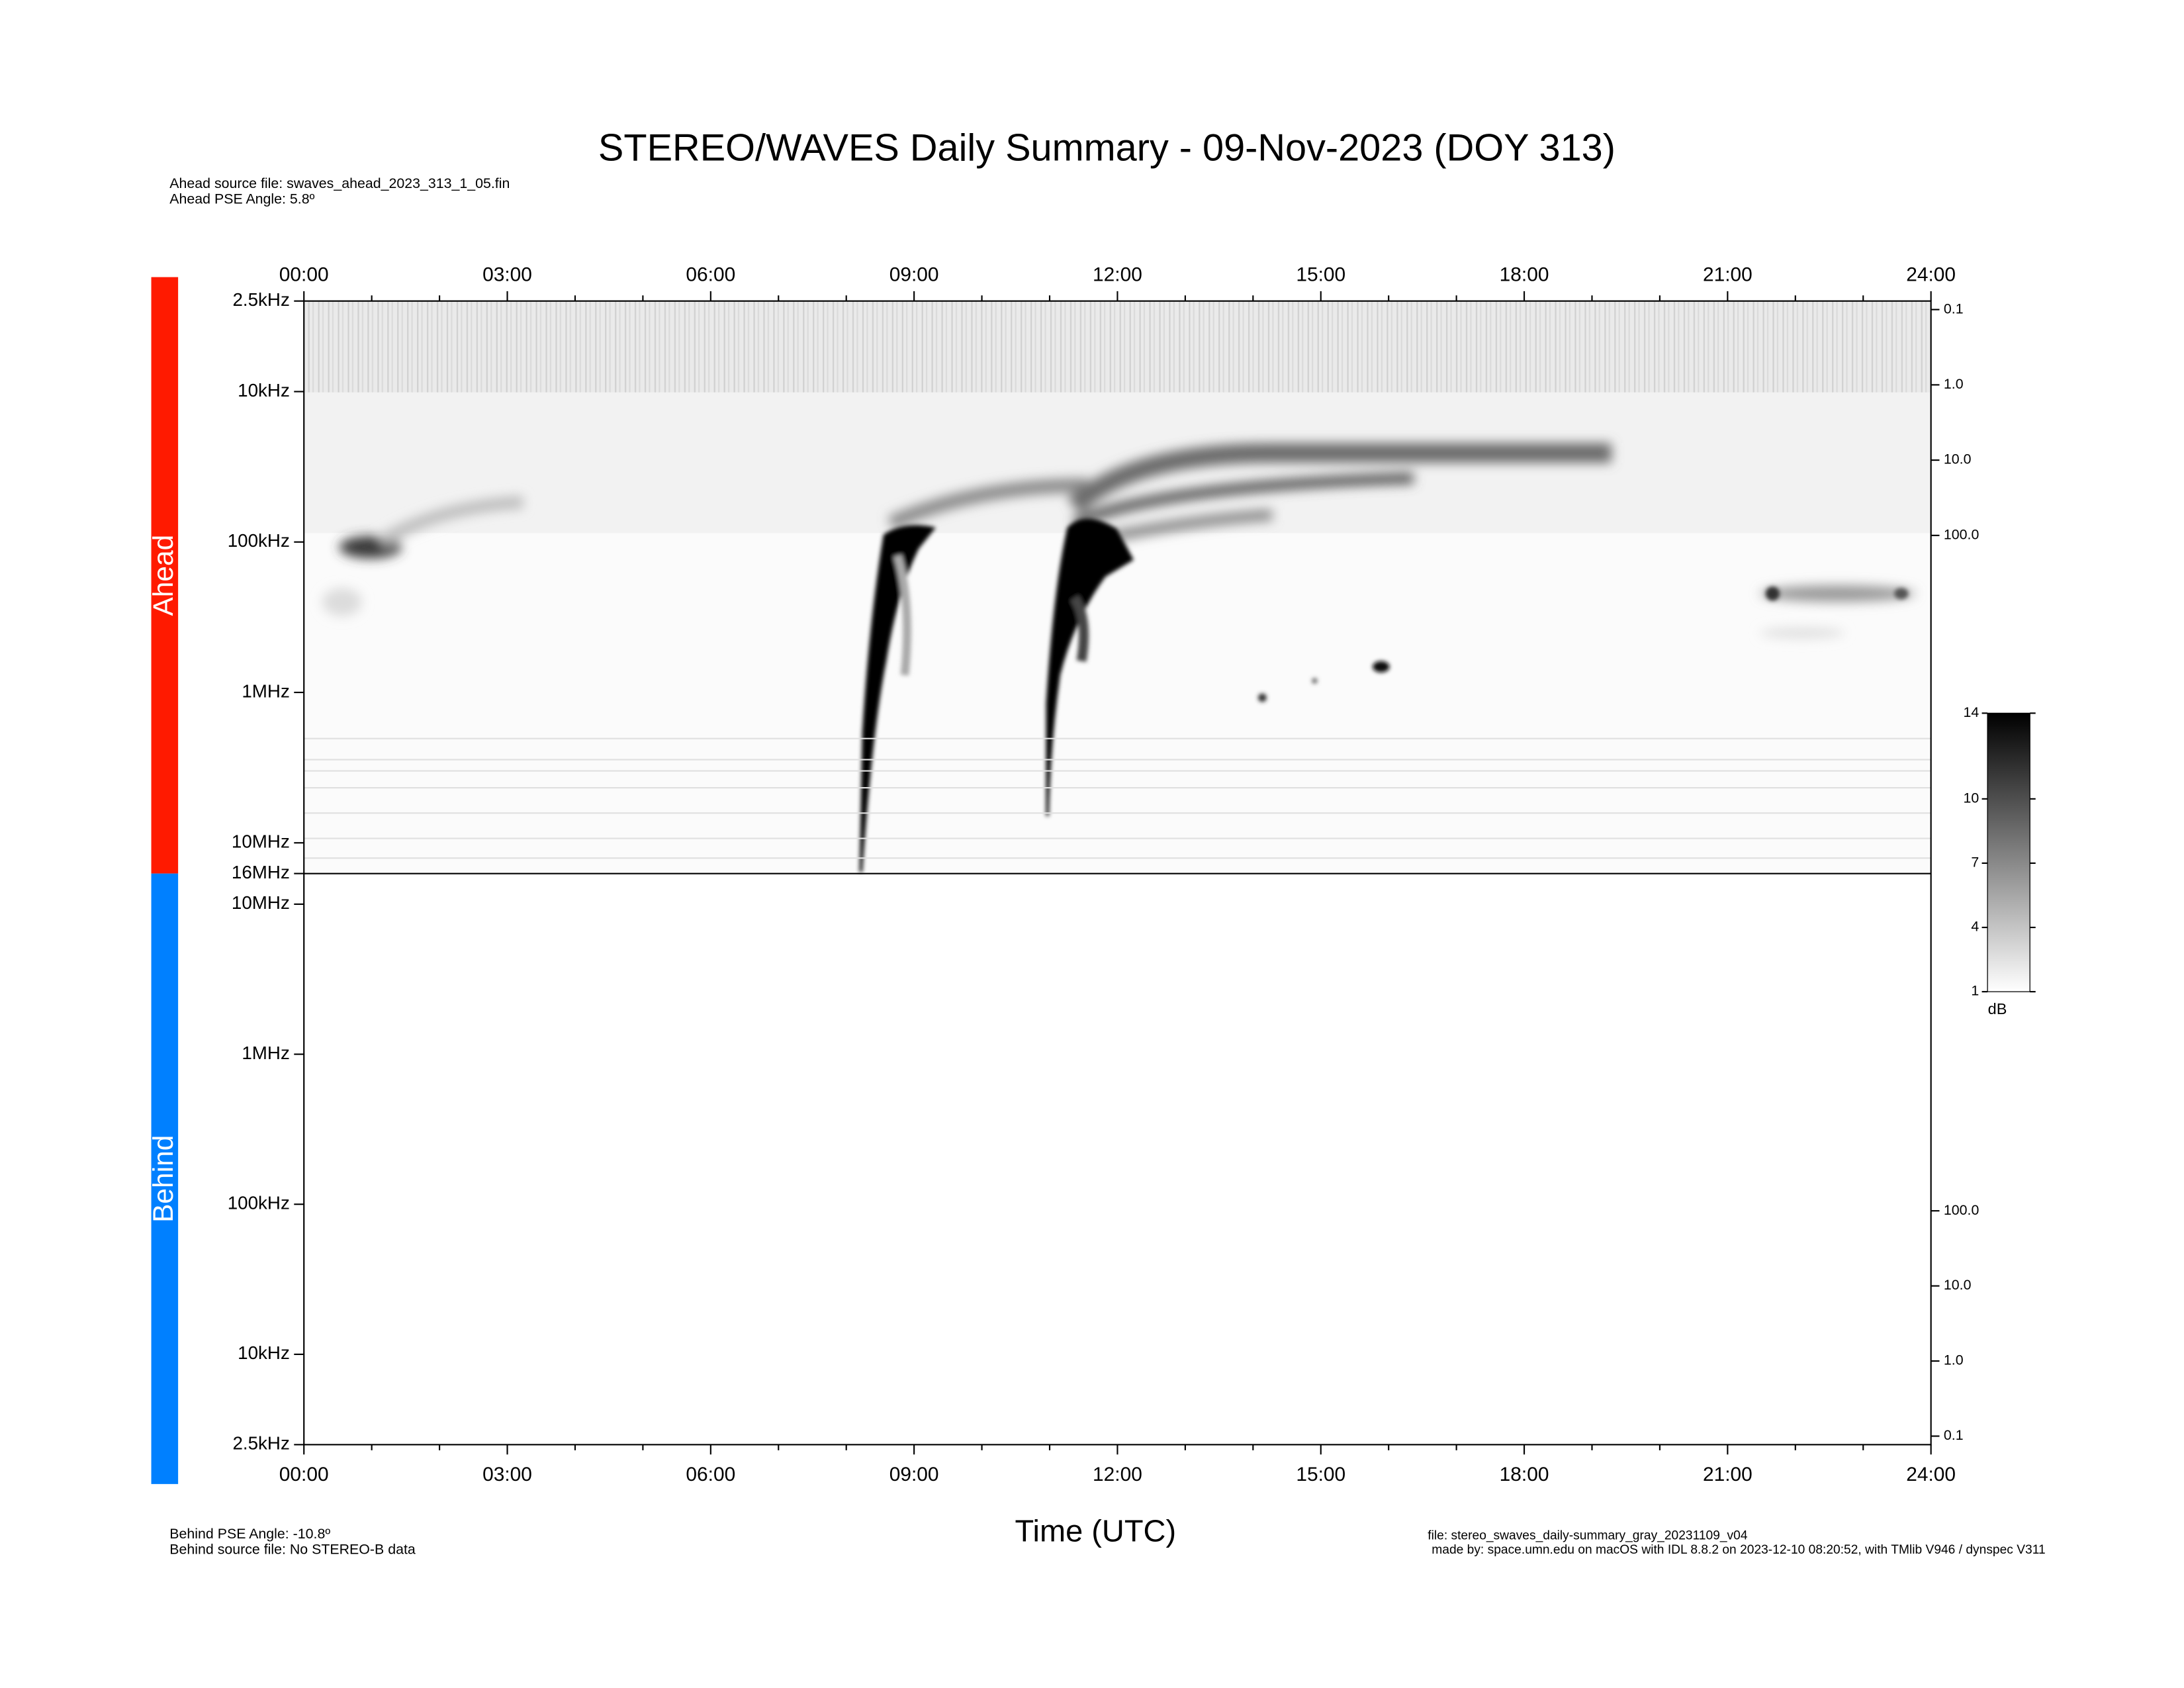 The width and height of the screenshot is (2184, 1688). I want to click on colorbar-label: dB, so click(1997, 1008).